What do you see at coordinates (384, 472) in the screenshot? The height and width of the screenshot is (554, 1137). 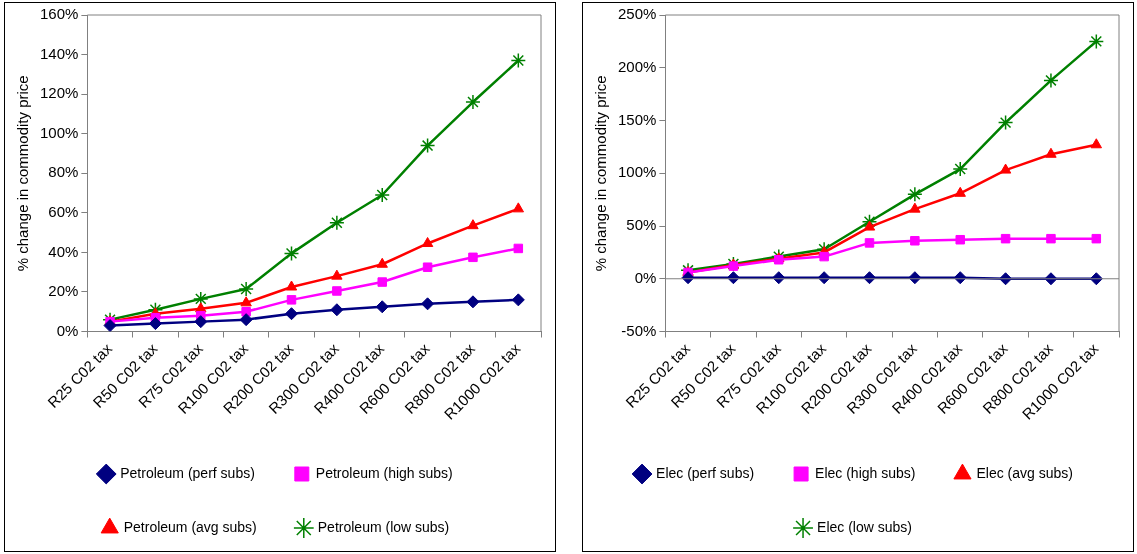 I see `legend-label: Petroleum (high subs)` at bounding box center [384, 472].